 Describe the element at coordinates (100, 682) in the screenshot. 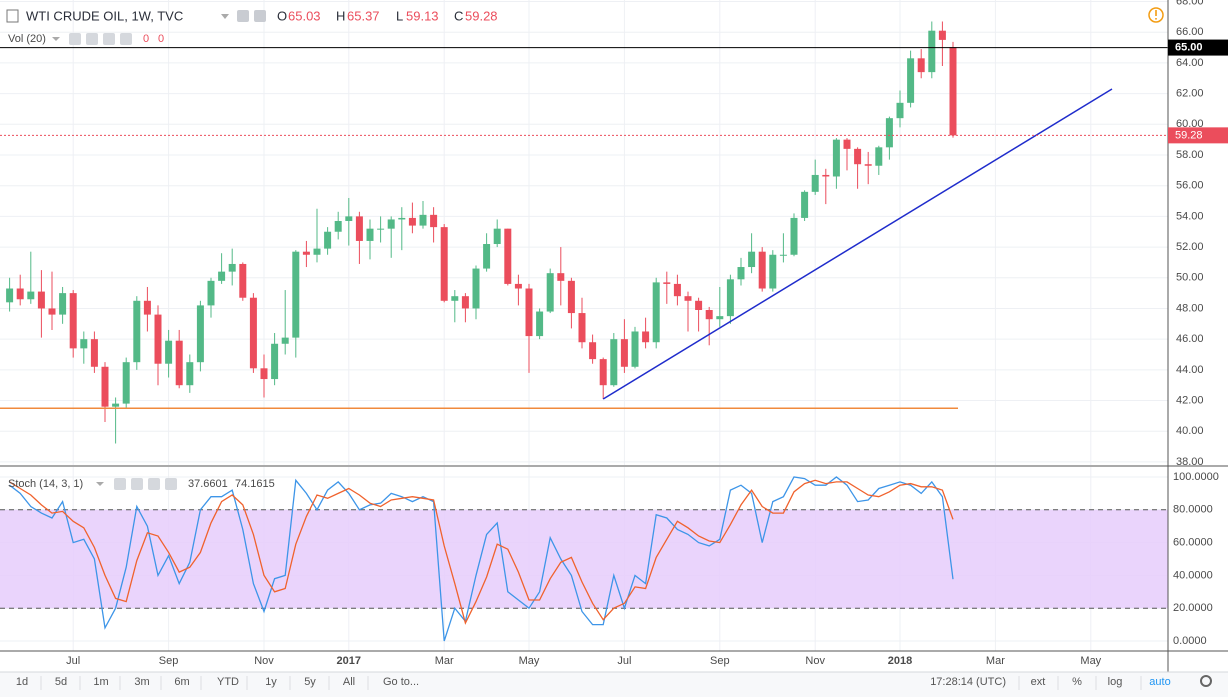

I see `range-button: 1m` at that location.